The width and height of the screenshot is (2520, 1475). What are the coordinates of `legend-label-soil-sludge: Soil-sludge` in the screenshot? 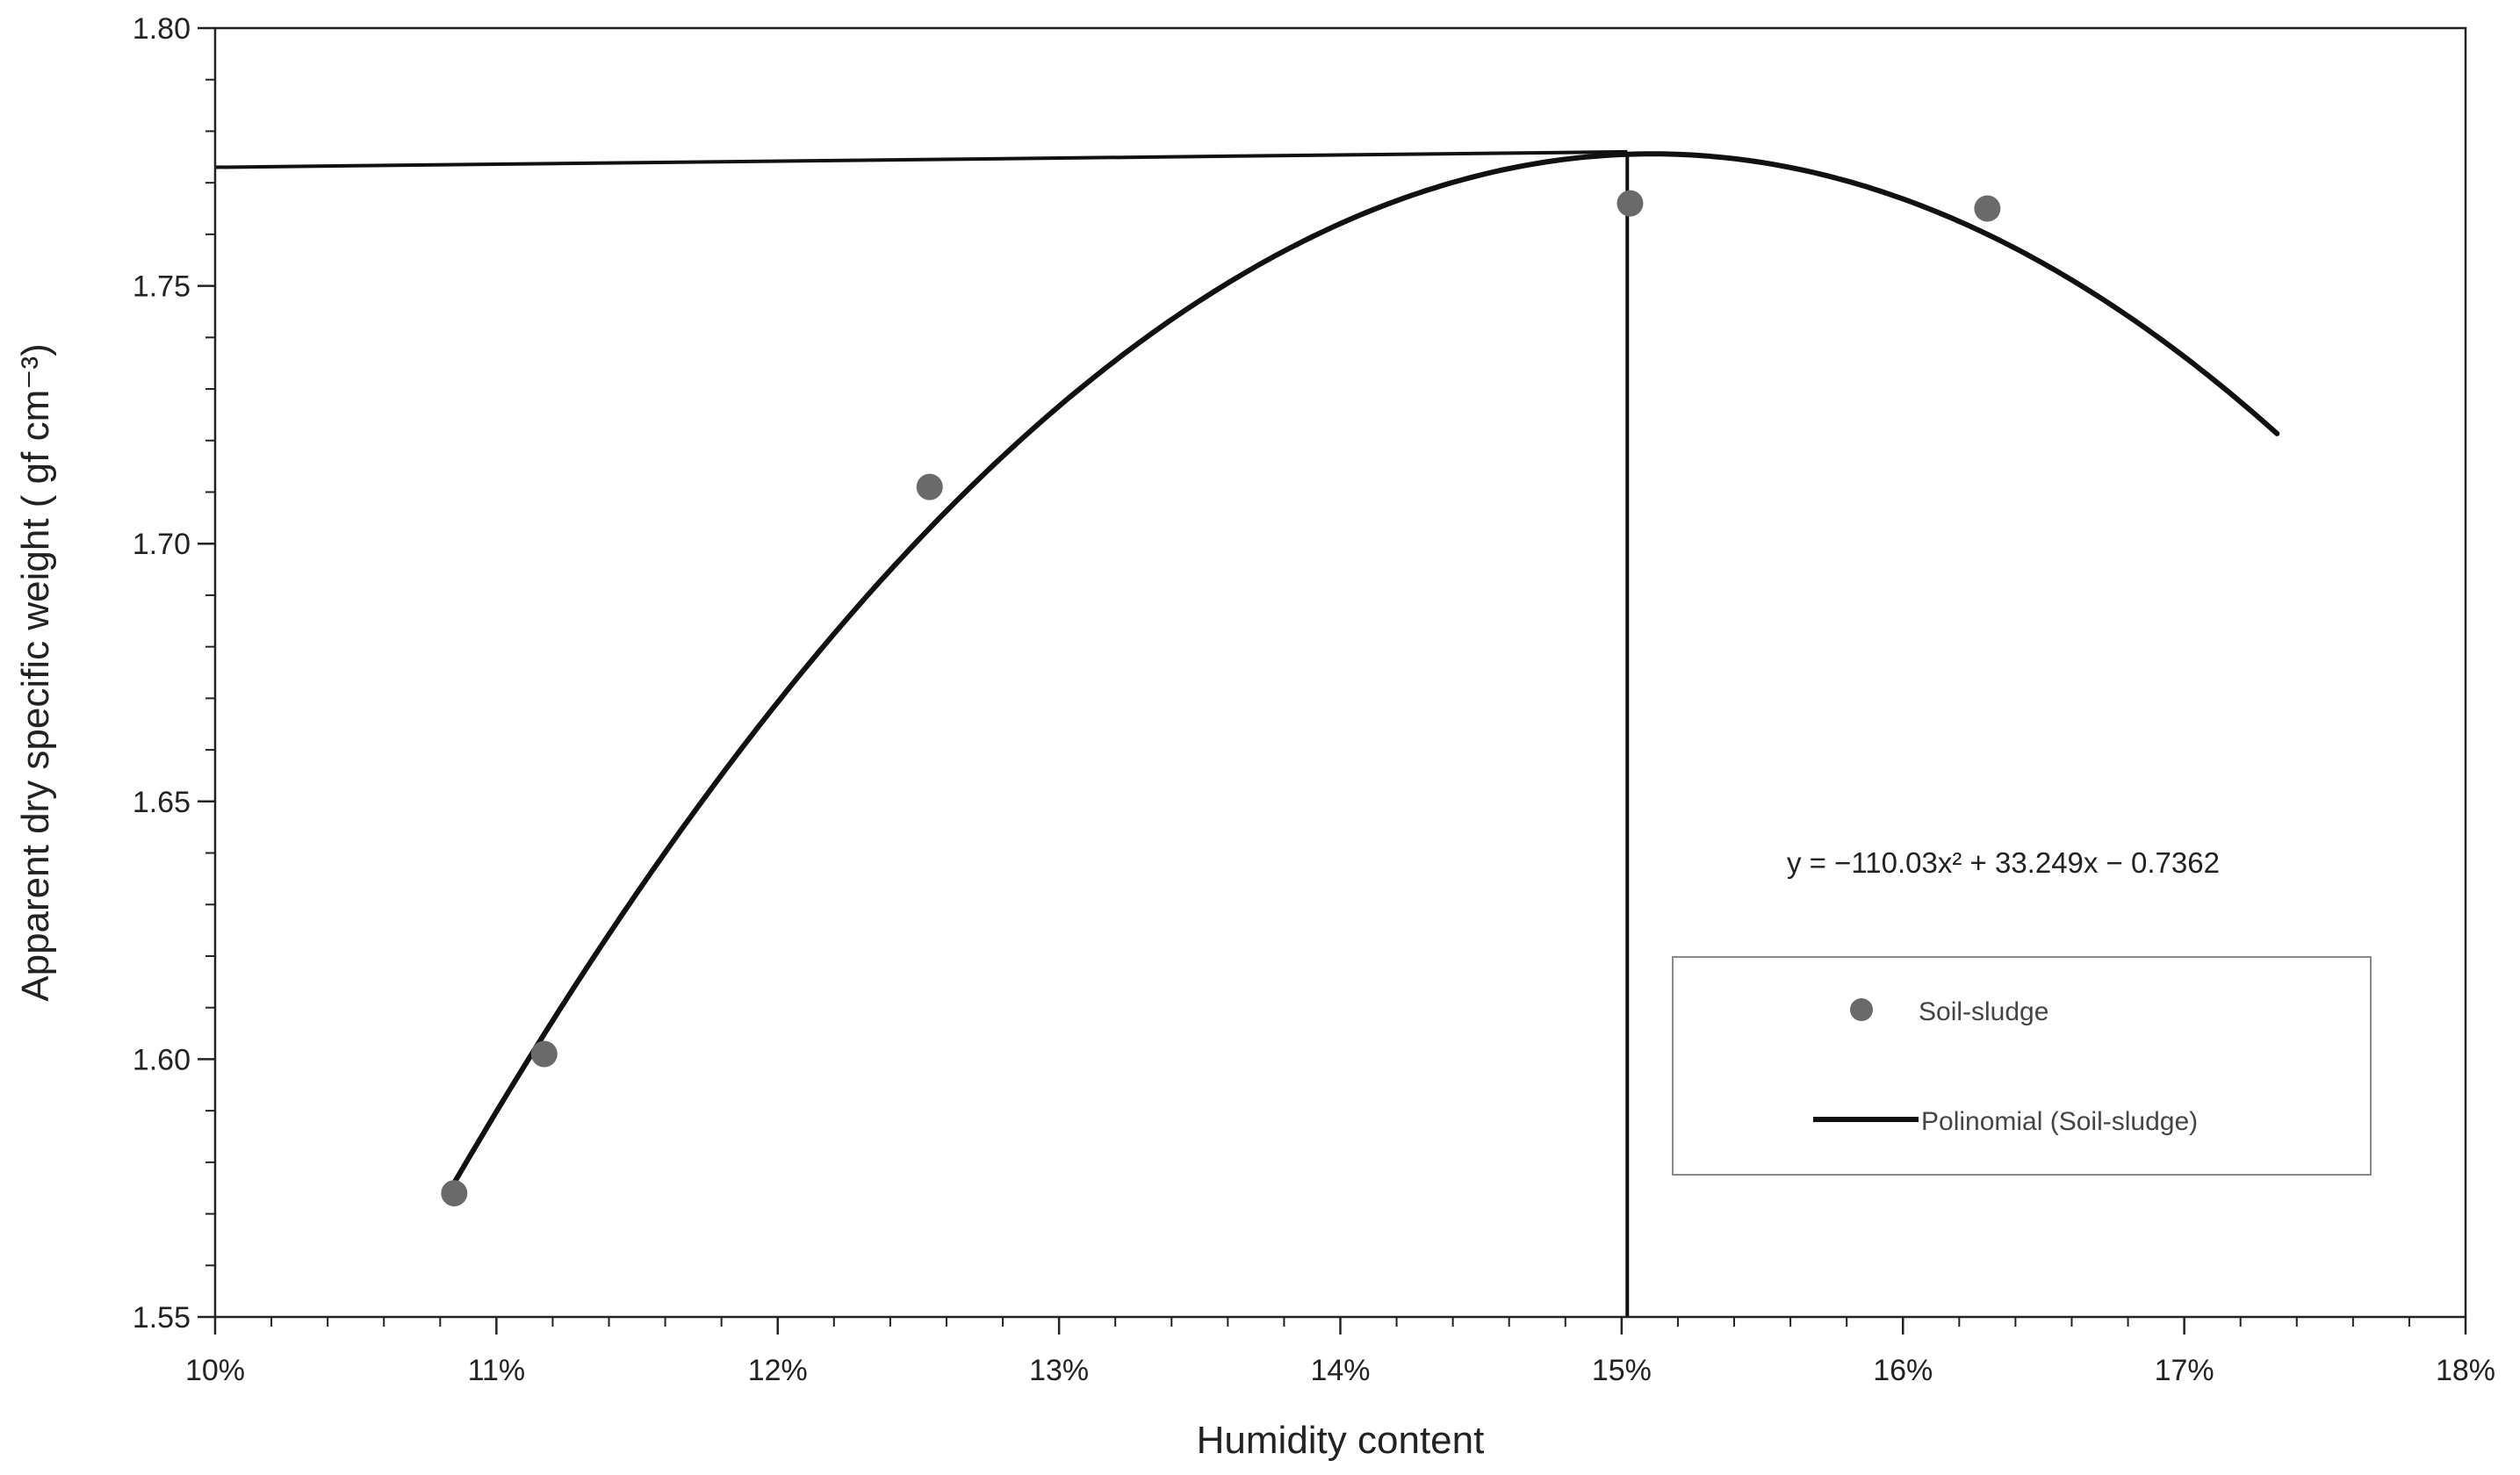 It's located at (1983, 1011).